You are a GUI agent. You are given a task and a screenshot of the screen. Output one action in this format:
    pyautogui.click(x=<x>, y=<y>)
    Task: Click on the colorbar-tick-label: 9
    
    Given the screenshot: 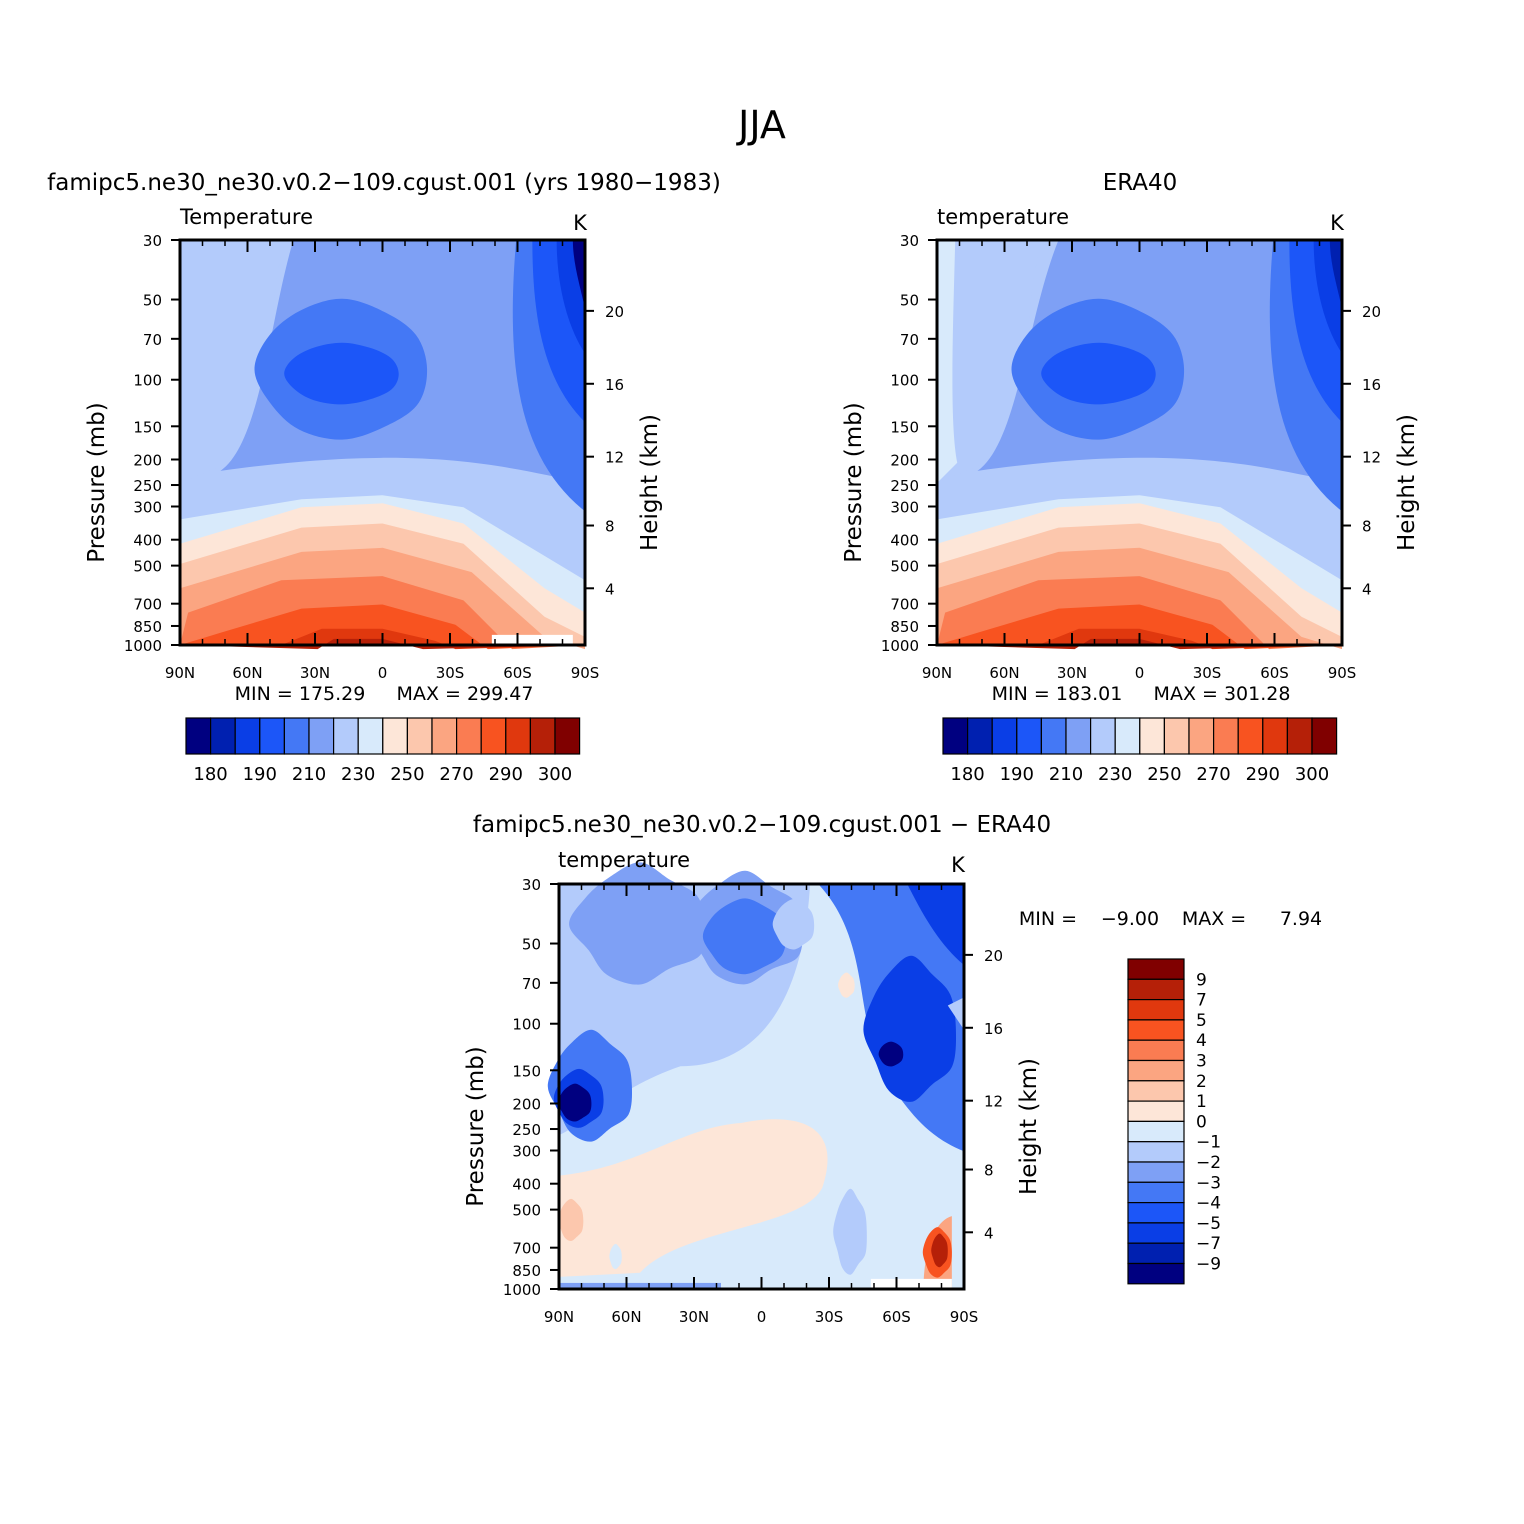 What is the action you would take?
    pyautogui.click(x=1201, y=980)
    